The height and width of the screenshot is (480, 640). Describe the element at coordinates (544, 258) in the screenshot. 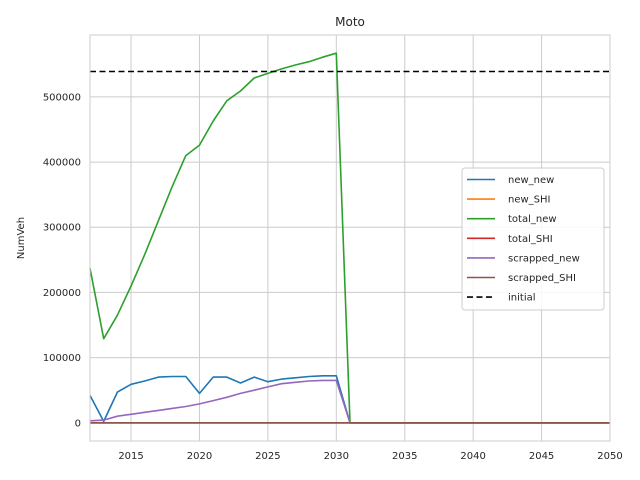

I see `legend-label: scrapped_new` at that location.